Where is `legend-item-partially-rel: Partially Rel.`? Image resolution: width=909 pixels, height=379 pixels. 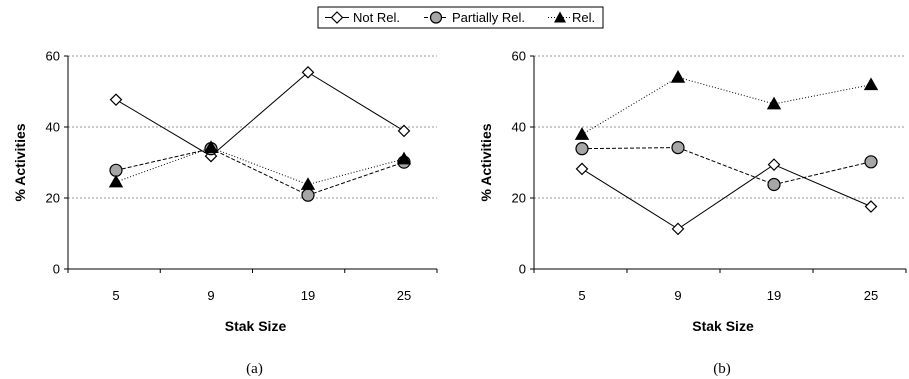 legend-item-partially-rel: Partially Rel. is located at coordinates (474, 17).